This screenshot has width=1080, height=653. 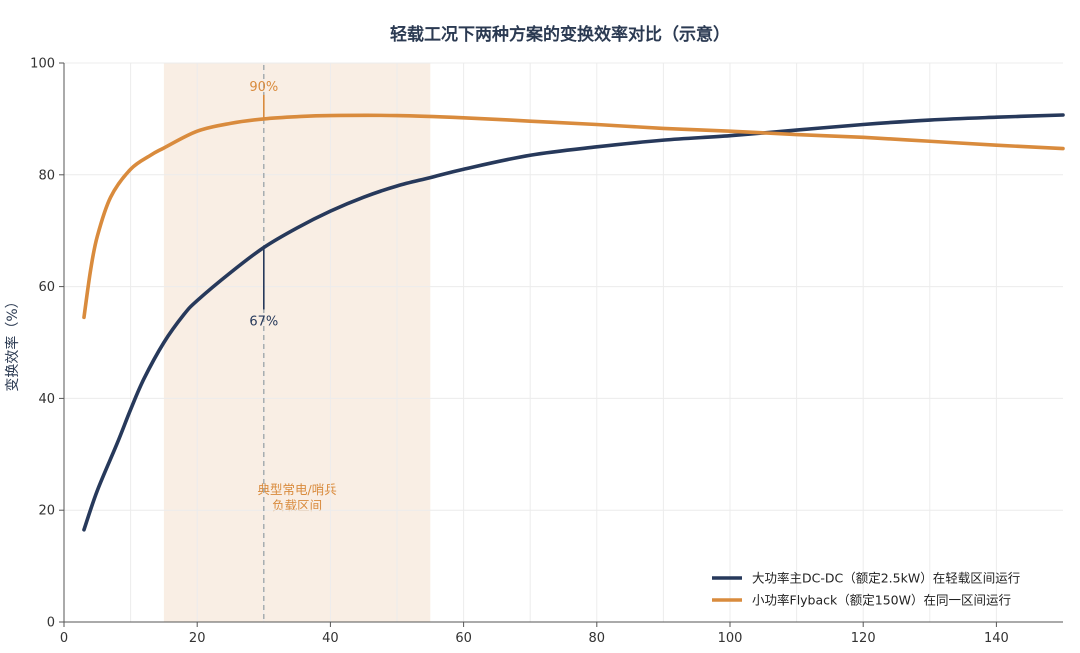 What do you see at coordinates (886, 578) in the screenshot?
I see `legend-label-1: 大功率主DC-DC（额定2.5kW）在轻载区间运行` at bounding box center [886, 578].